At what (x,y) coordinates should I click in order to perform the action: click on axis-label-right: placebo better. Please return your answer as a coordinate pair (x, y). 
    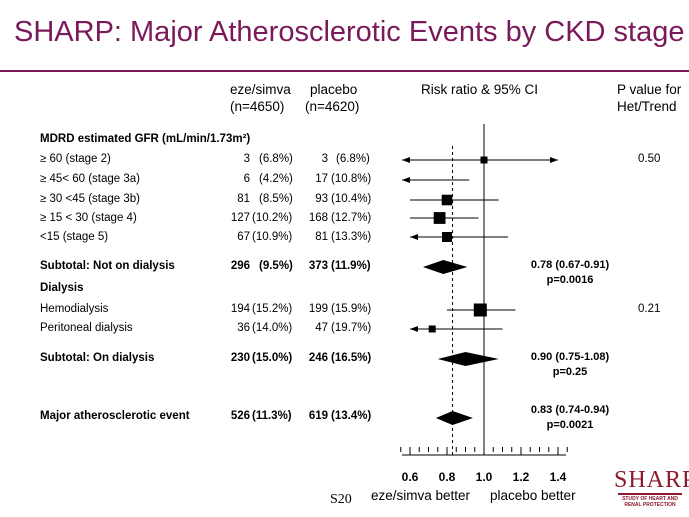
    Looking at the image, I should click on (533, 495).